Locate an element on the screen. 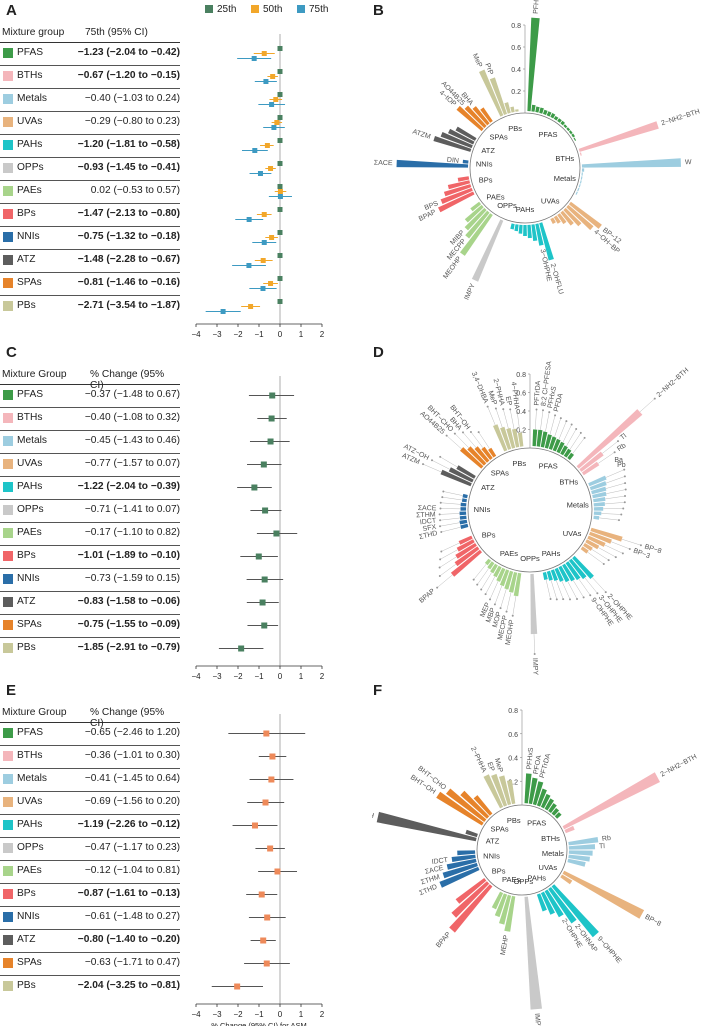 The height and width of the screenshot is (1026, 701). group-name: NNIs is located at coordinates (28, 916).